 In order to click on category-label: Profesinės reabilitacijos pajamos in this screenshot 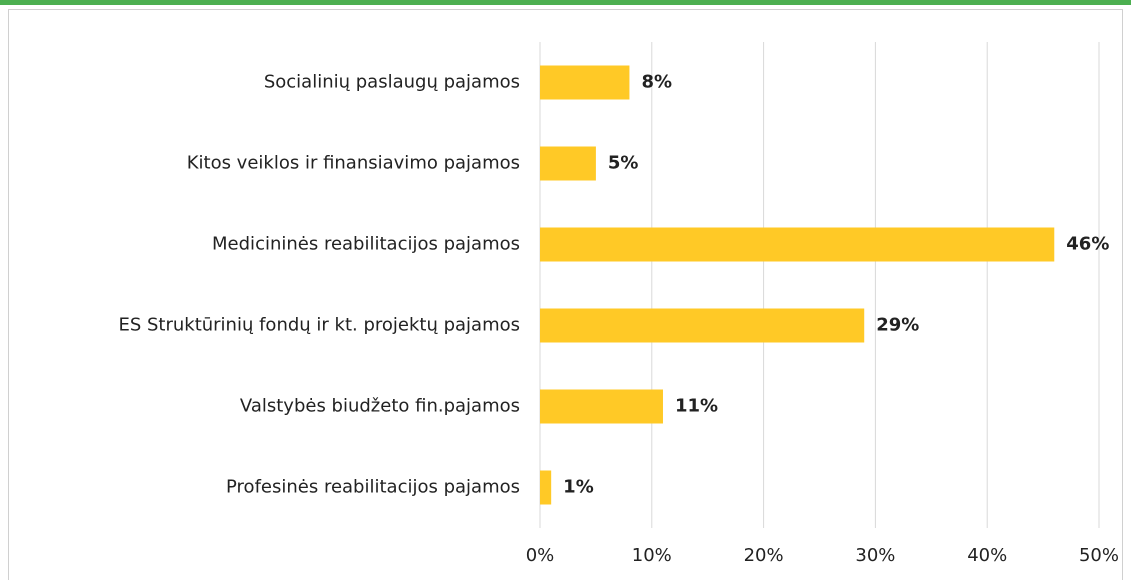, I will do `click(373, 487)`.